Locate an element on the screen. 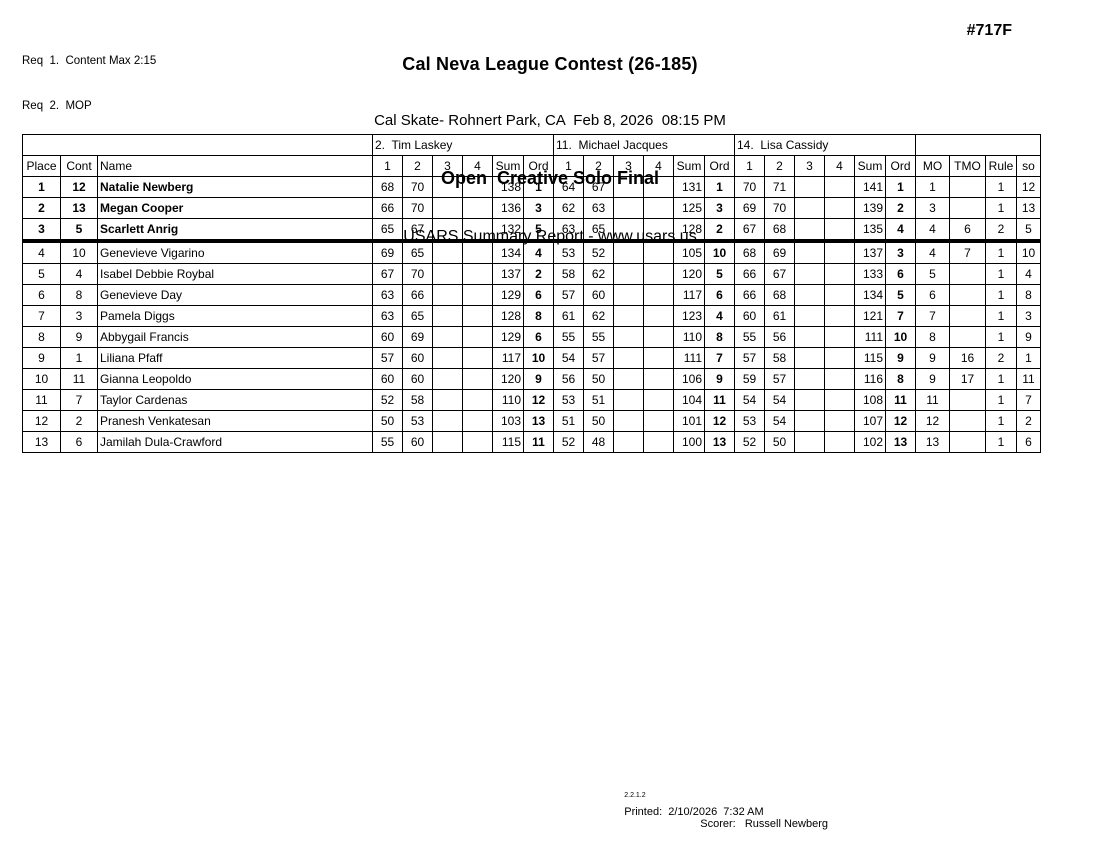 This screenshot has width=1100, height=850. judge3-score2-cell: 71 is located at coordinates (779, 187).